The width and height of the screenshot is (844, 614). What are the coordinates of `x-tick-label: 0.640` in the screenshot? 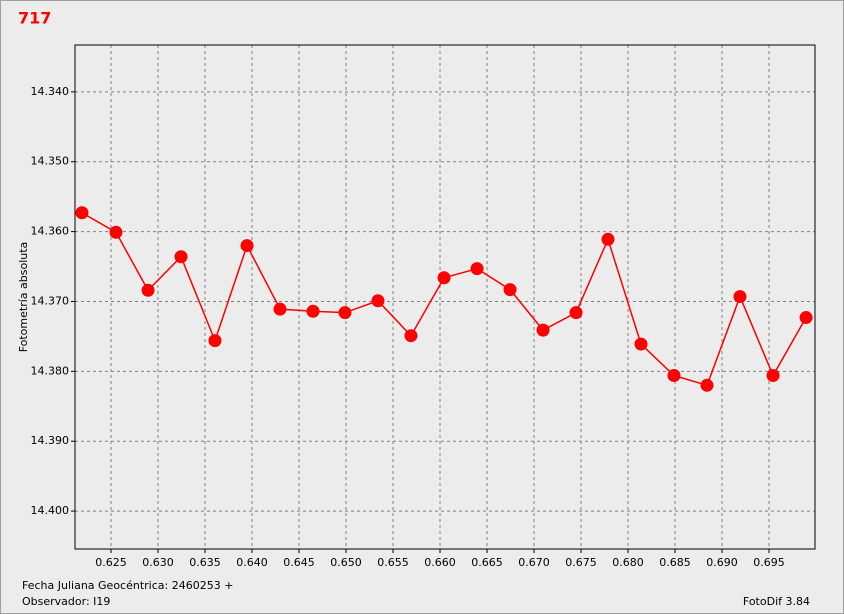 It's located at (252, 562).